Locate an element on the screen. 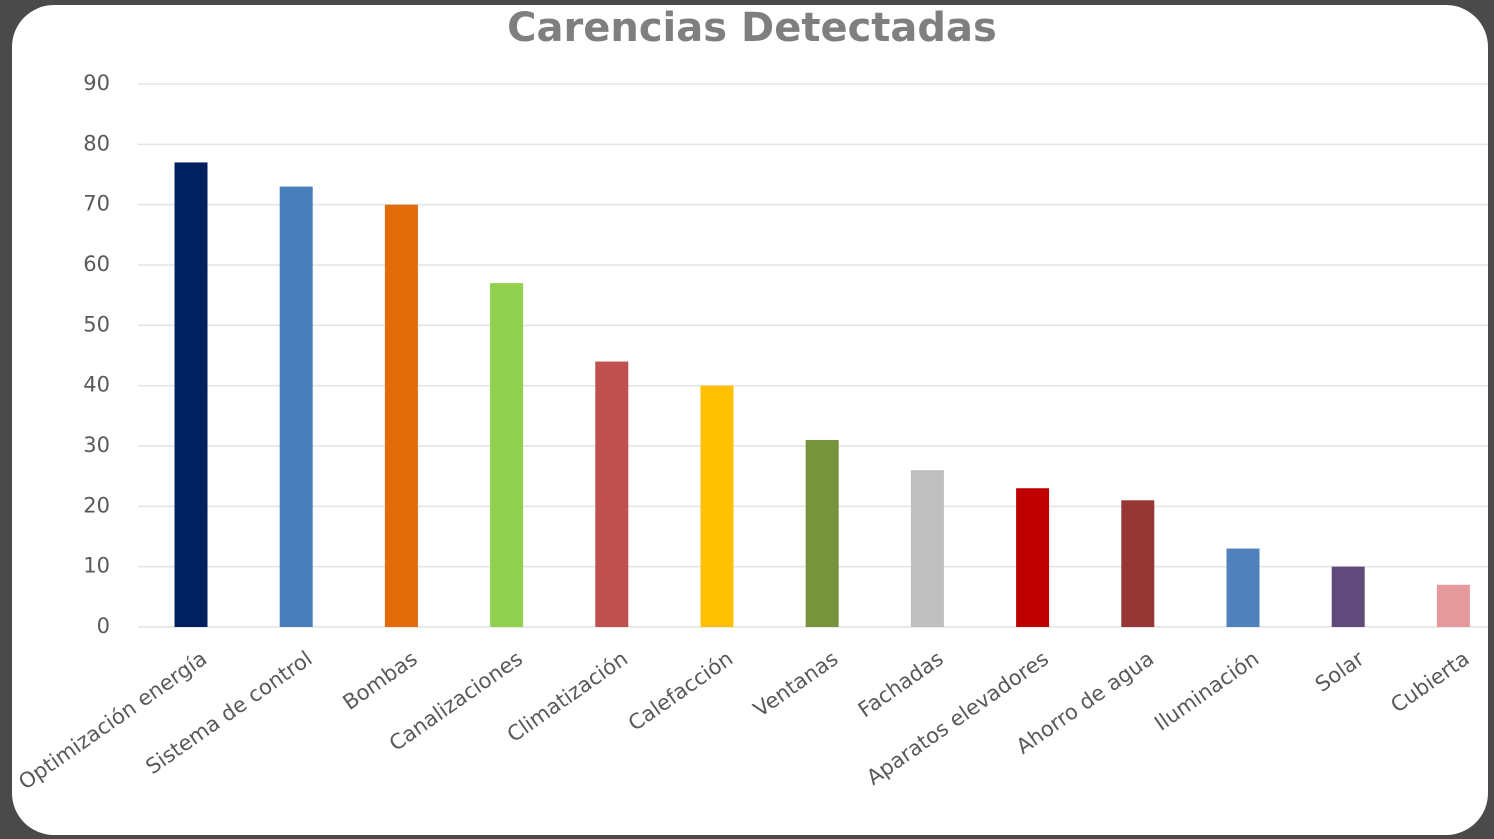 This screenshot has height=839, width=1494. y-tick-label: 10 is located at coordinates (96, 566).